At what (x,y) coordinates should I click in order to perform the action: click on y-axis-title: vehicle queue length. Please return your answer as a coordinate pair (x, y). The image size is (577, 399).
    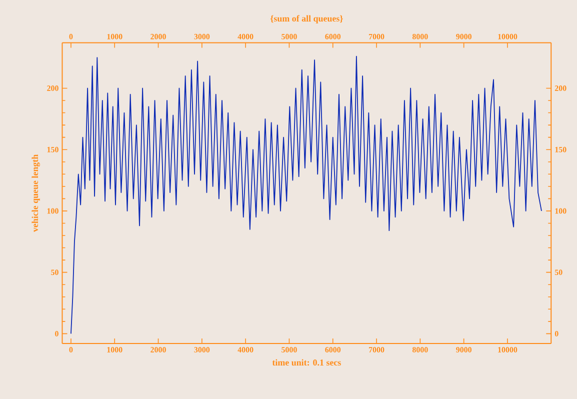
    Looking at the image, I should click on (36, 193).